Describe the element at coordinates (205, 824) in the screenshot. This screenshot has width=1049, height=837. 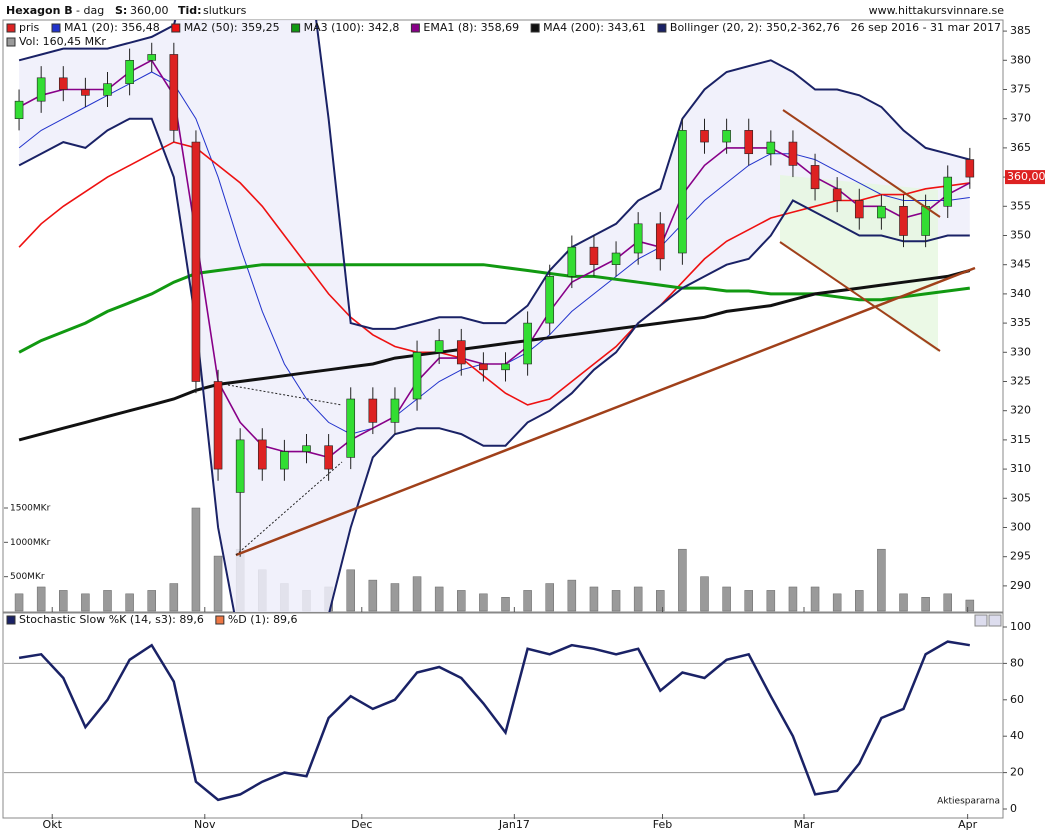
I see `x-tick-label: Nov` at that location.